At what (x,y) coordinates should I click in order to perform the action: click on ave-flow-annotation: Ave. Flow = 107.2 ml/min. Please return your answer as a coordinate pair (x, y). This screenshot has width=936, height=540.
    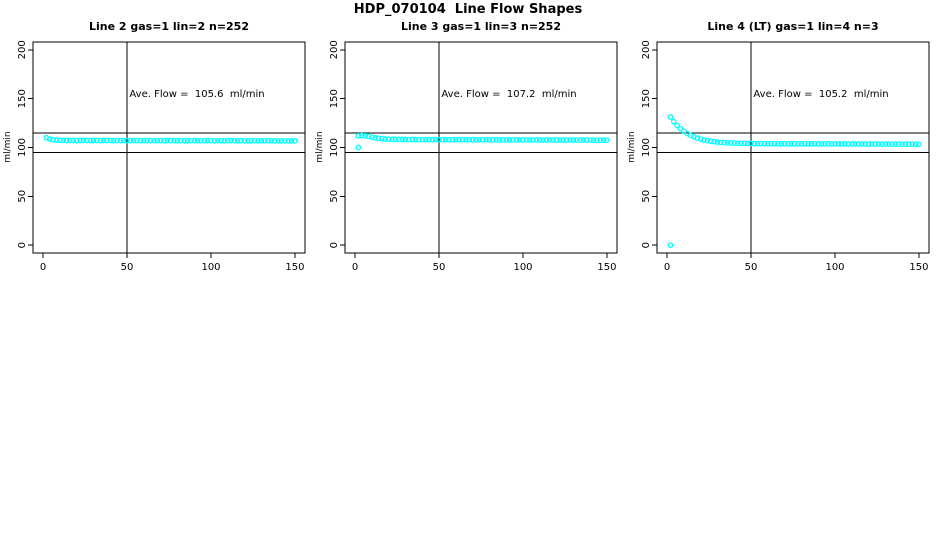
    Looking at the image, I should click on (509, 94).